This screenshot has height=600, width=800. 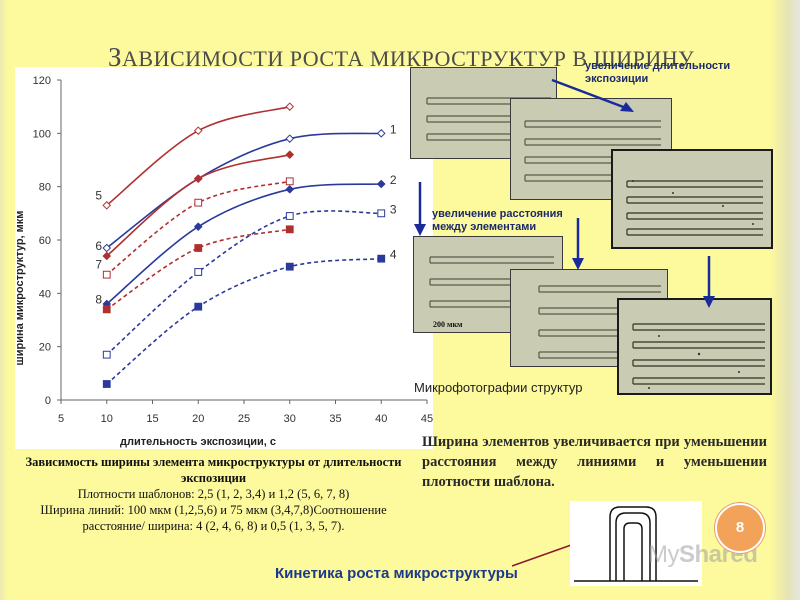 I want to click on chart-x-tick-label: 5, so click(x=61, y=419).